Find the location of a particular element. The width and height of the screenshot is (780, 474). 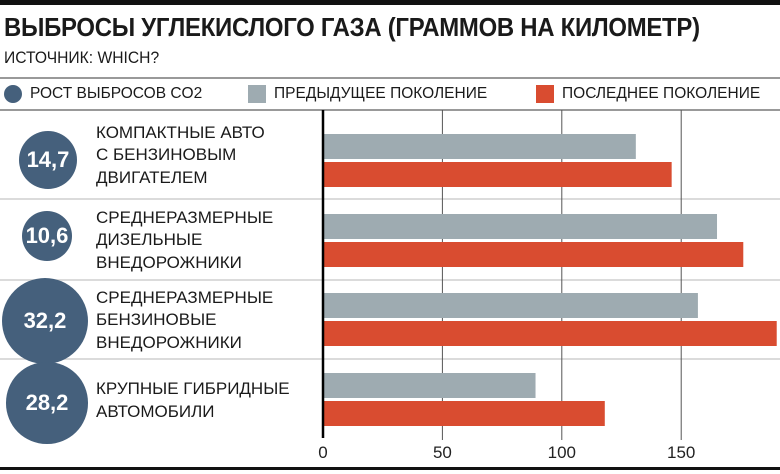

category-label: КОМПАКТНЫЕ АВТО С БЕНЗИНОВЫМ ДВИГАТЕЛЕМ is located at coordinates (180, 156).